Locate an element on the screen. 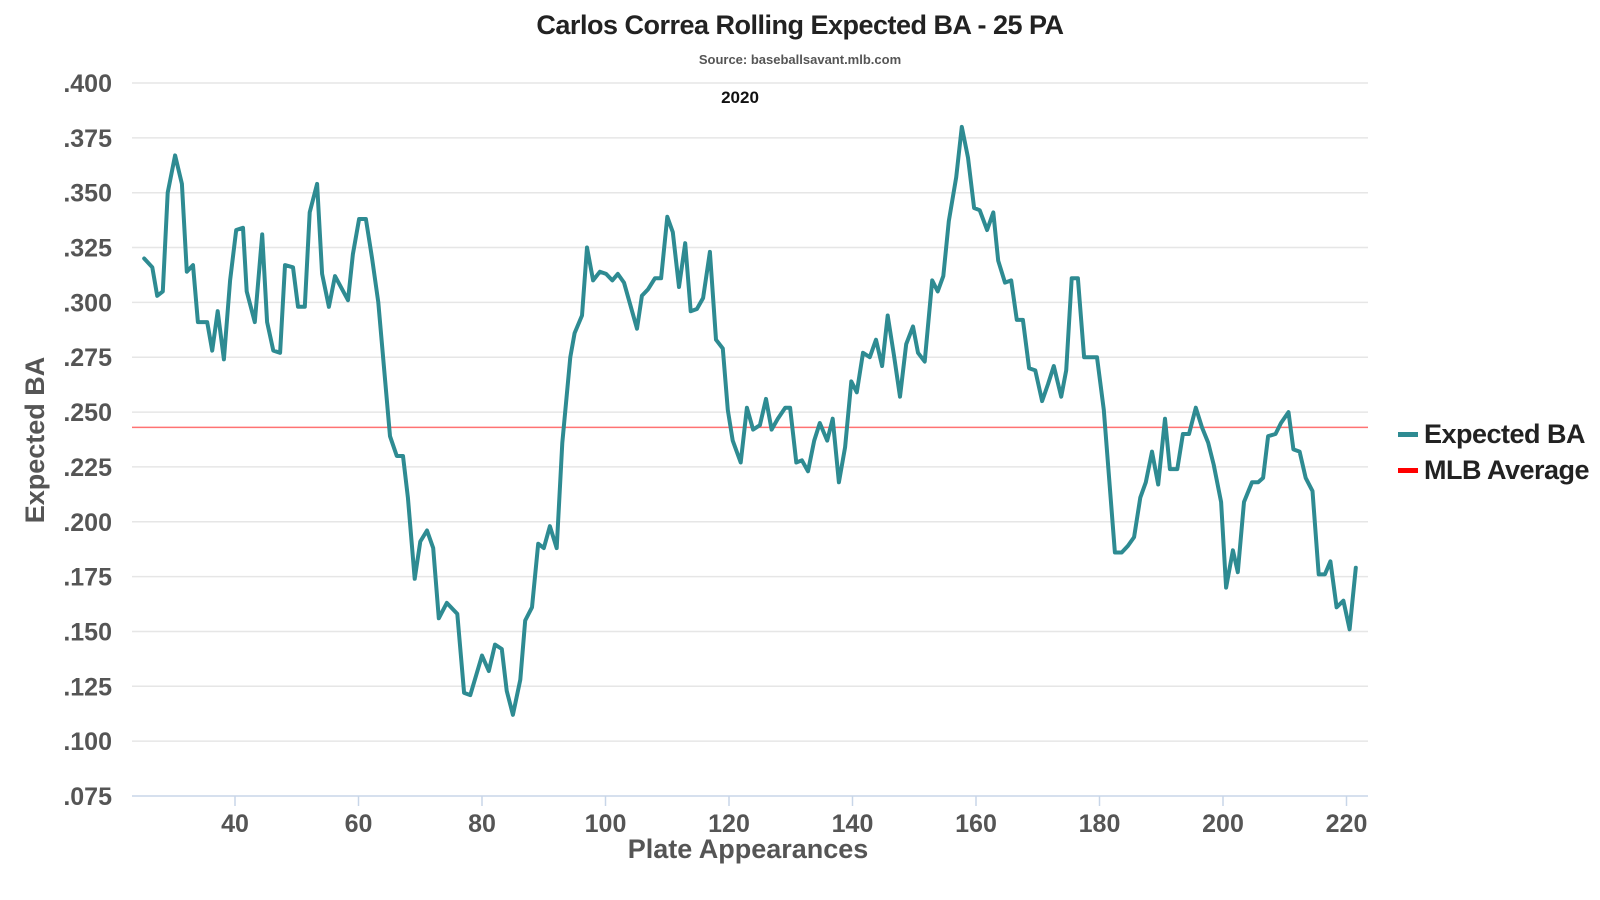  y-tick-label: .225 is located at coordinates (87, 468).